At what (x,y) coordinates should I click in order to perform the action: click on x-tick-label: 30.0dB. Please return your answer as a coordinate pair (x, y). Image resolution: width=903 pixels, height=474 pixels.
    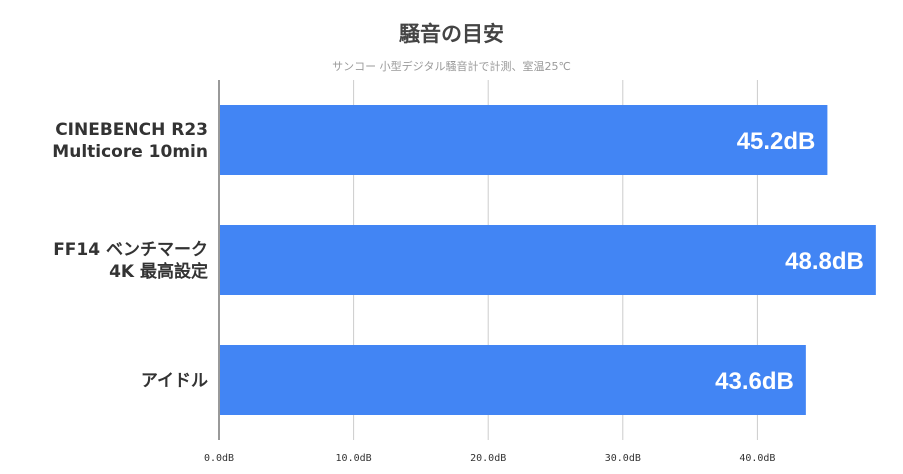
    Looking at the image, I should click on (623, 458).